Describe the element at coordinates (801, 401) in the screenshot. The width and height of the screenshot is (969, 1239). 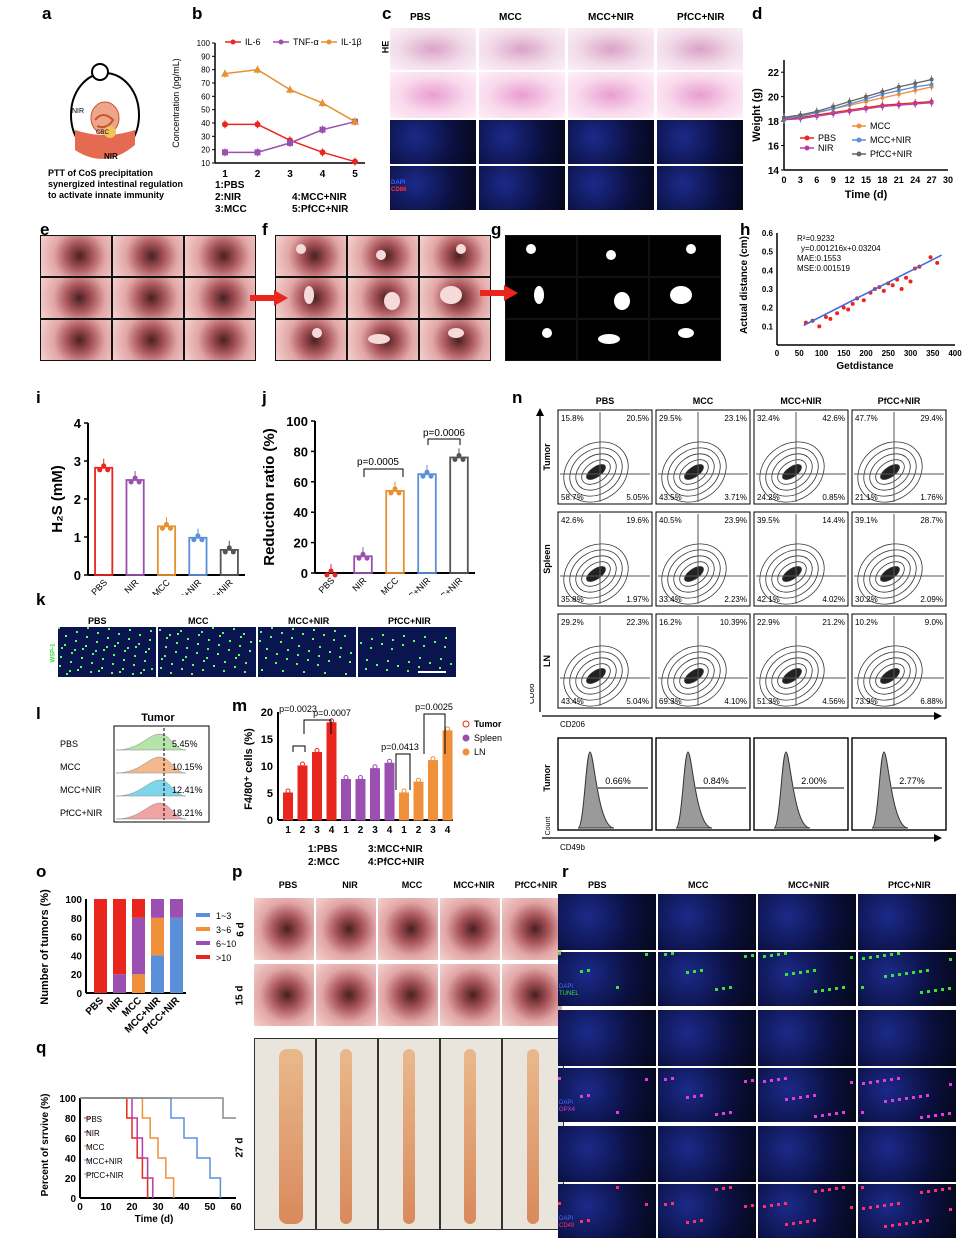
I see `n-col-header: MCC+NIR` at that location.